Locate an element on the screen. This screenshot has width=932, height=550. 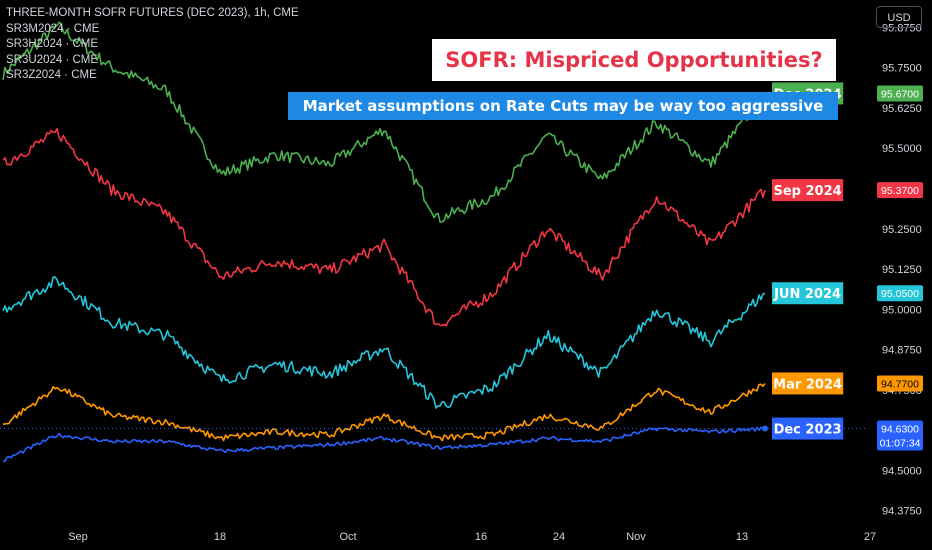
y-tick-label: 95.6250 is located at coordinates (902, 109).